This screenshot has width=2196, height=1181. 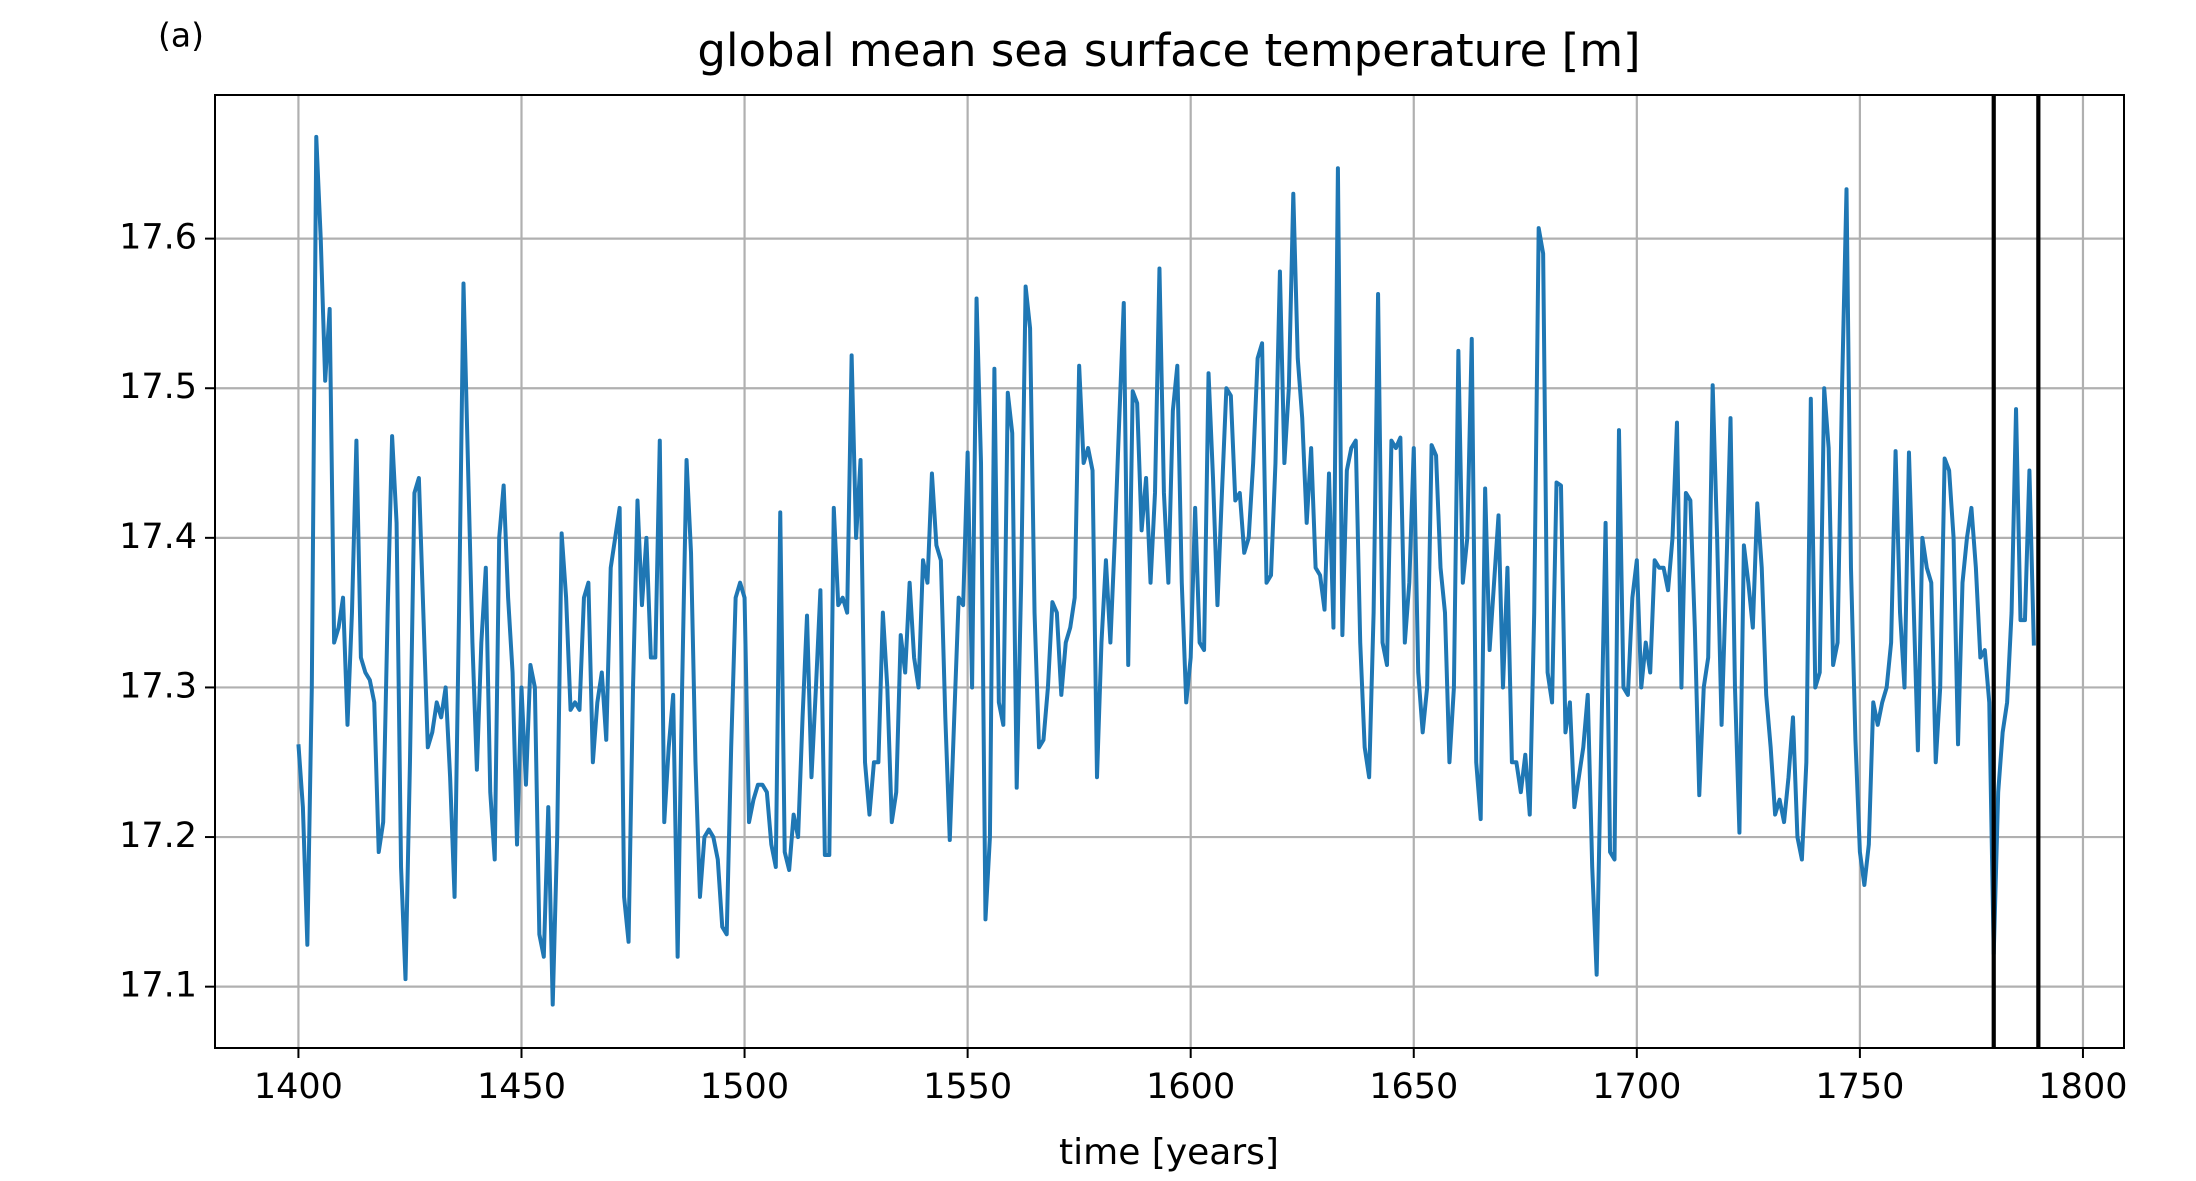 I want to click on x-tick-label: 1550, so click(x=967, y=1087).